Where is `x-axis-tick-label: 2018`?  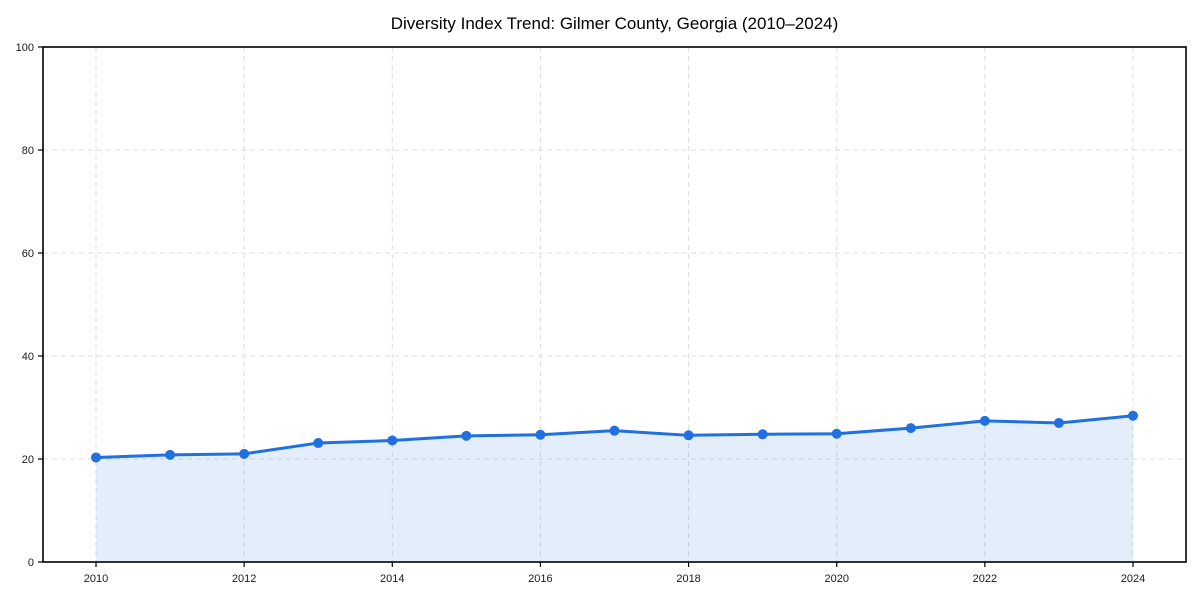 x-axis-tick-label: 2018 is located at coordinates (688, 579).